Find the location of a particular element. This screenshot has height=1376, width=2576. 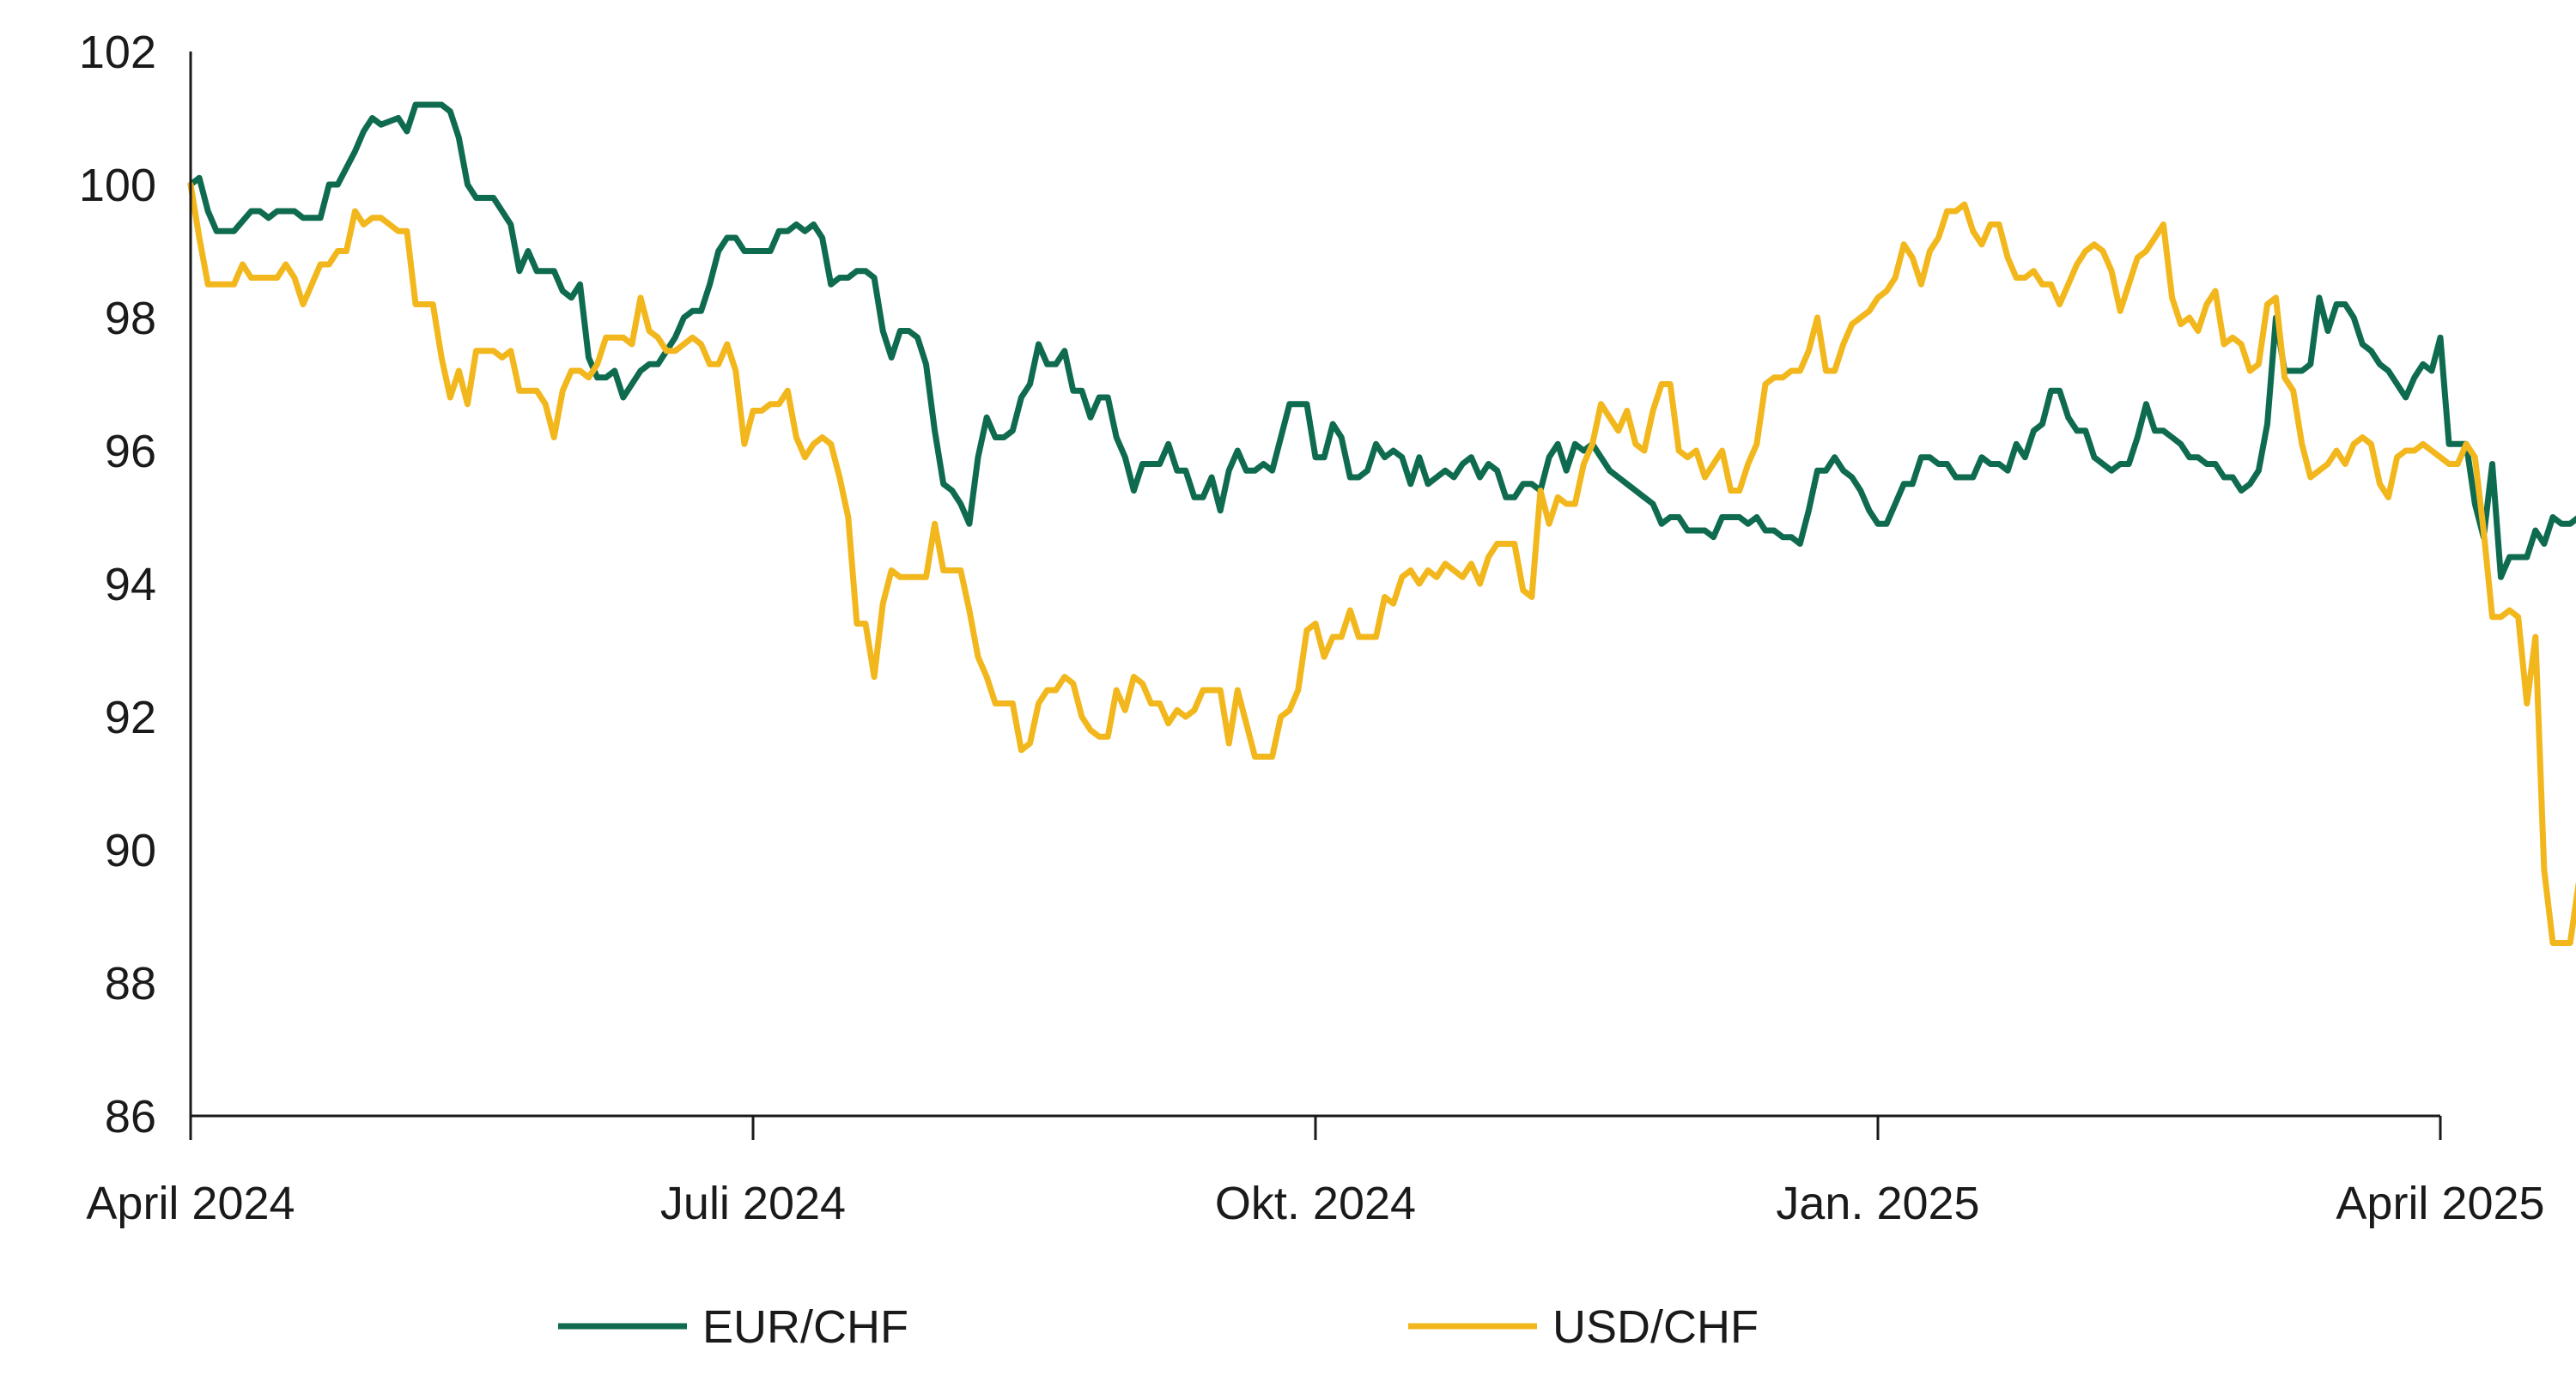

y-tick-label: 86 is located at coordinates (130, 1117).